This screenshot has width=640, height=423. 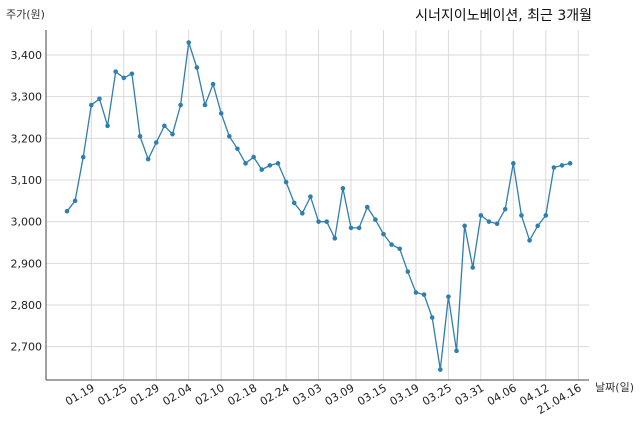 I want to click on x-tick-label: 01.25, so click(x=113, y=394).